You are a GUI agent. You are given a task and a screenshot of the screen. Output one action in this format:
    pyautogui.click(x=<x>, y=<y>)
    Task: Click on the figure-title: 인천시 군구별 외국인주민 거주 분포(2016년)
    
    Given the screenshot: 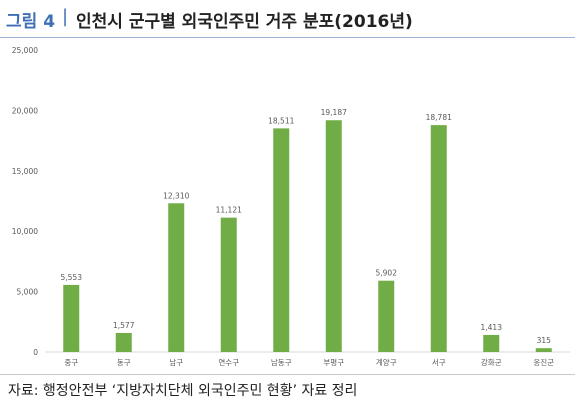 What is the action you would take?
    pyautogui.click(x=244, y=22)
    